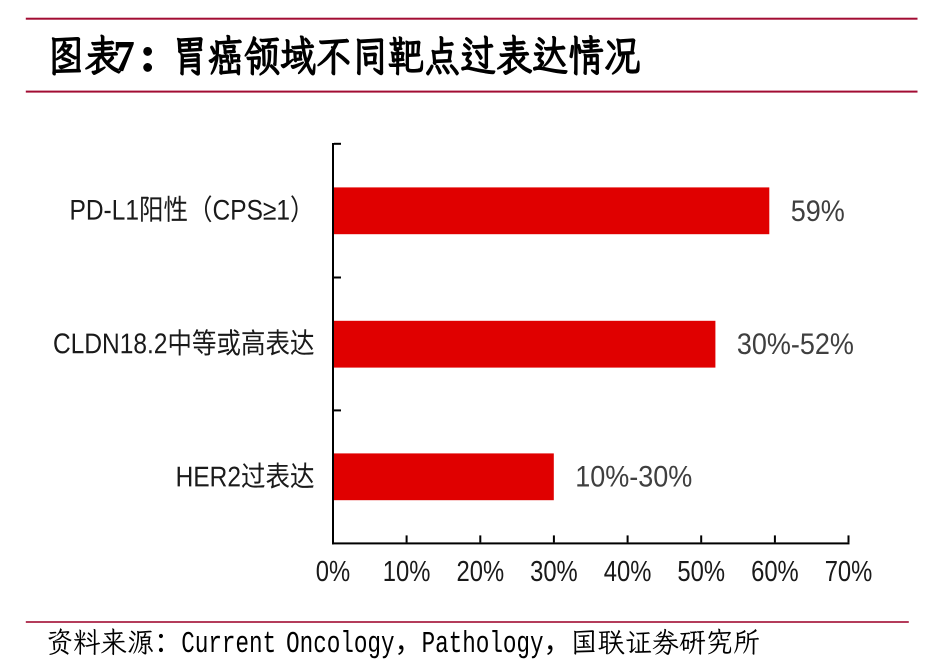  Describe the element at coordinates (795, 345) in the screenshot. I see `svg-text: 30%-52%` at that location.